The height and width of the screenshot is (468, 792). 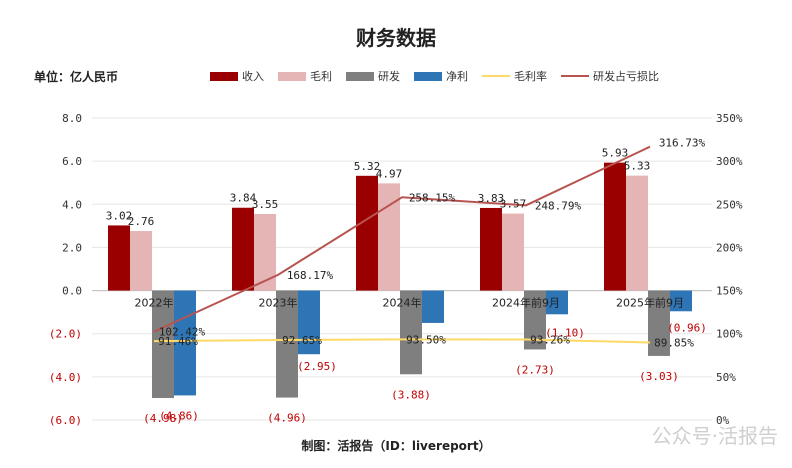 I want to click on legend-item: 毛利, so click(x=305, y=76).